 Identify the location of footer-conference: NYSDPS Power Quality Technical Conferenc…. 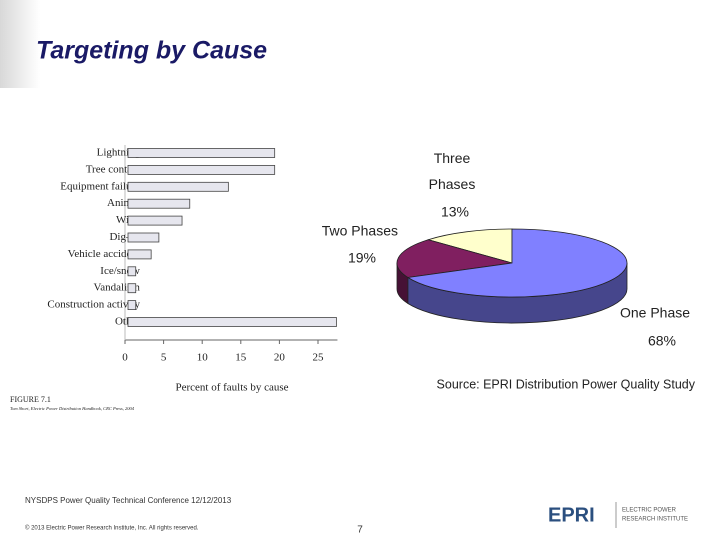
(128, 500).